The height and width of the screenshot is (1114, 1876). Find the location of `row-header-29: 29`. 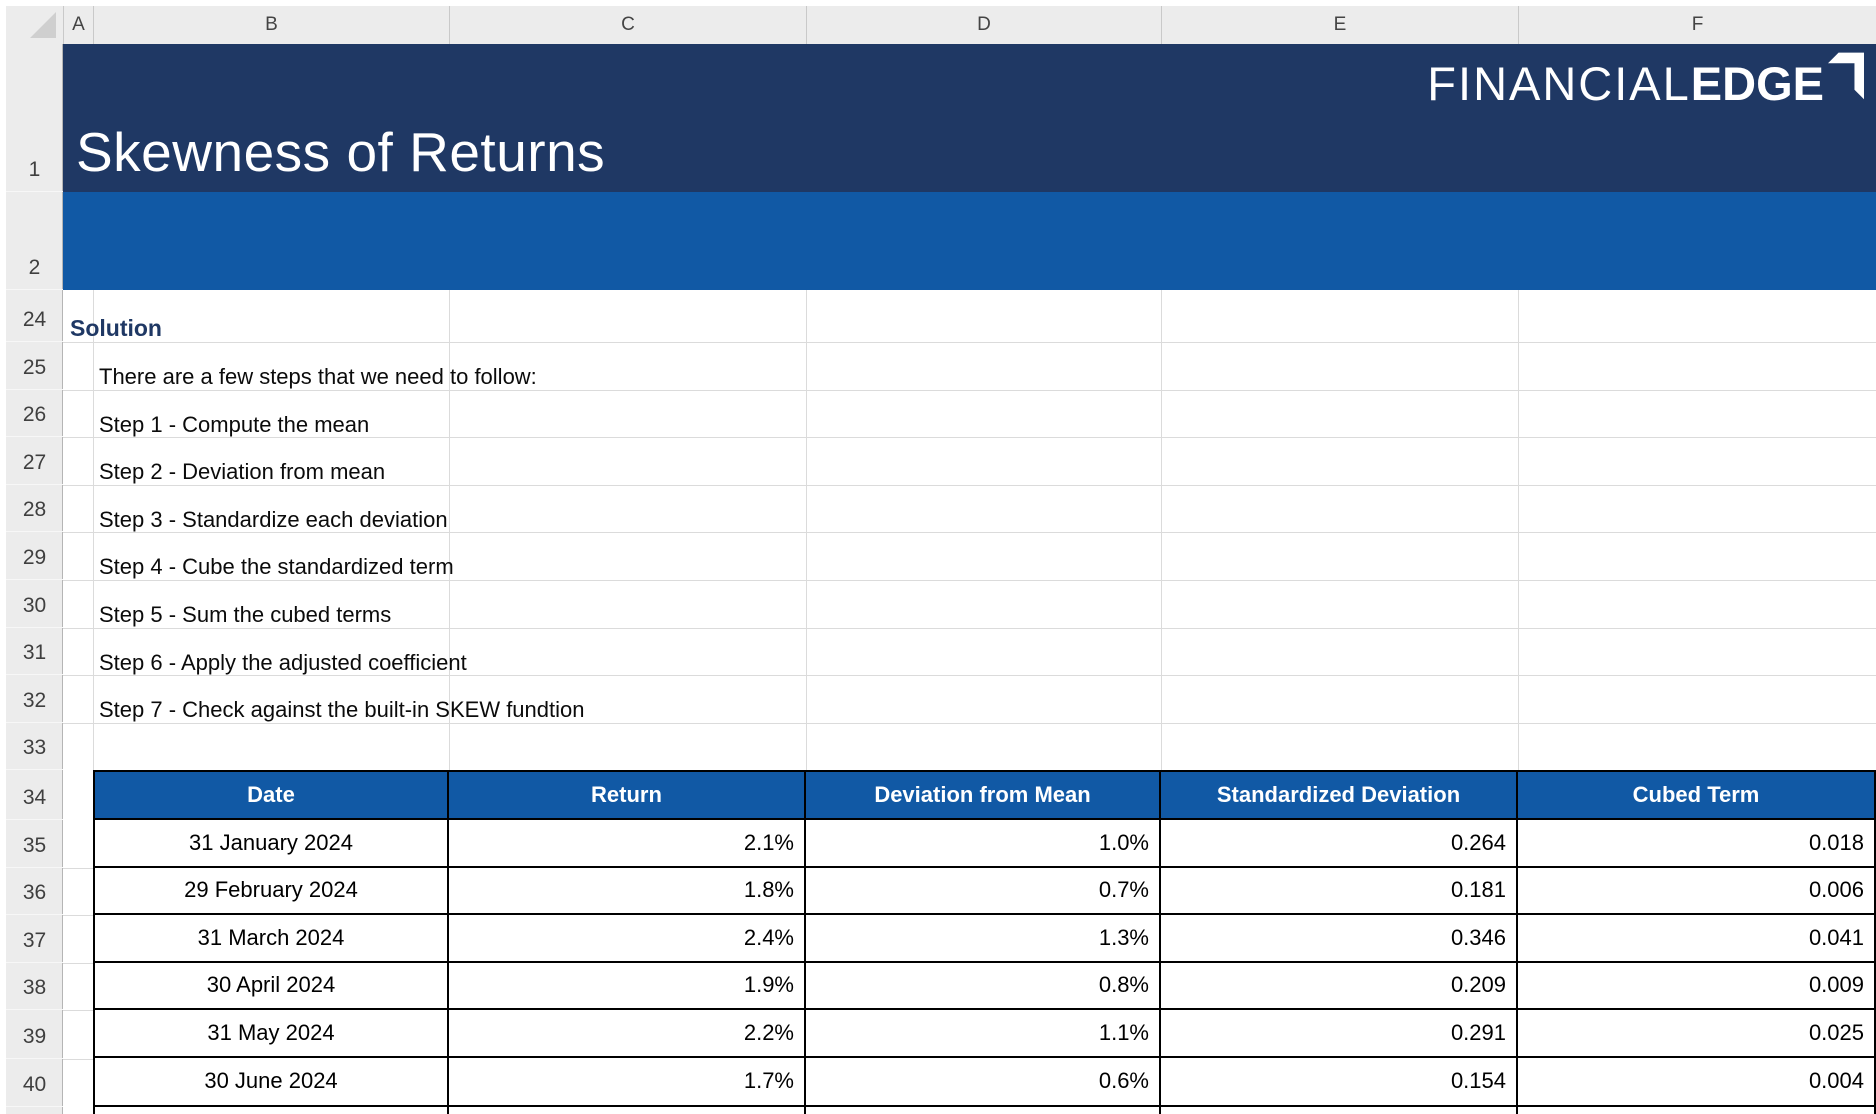

row-header-29: 29 is located at coordinates (34, 556).